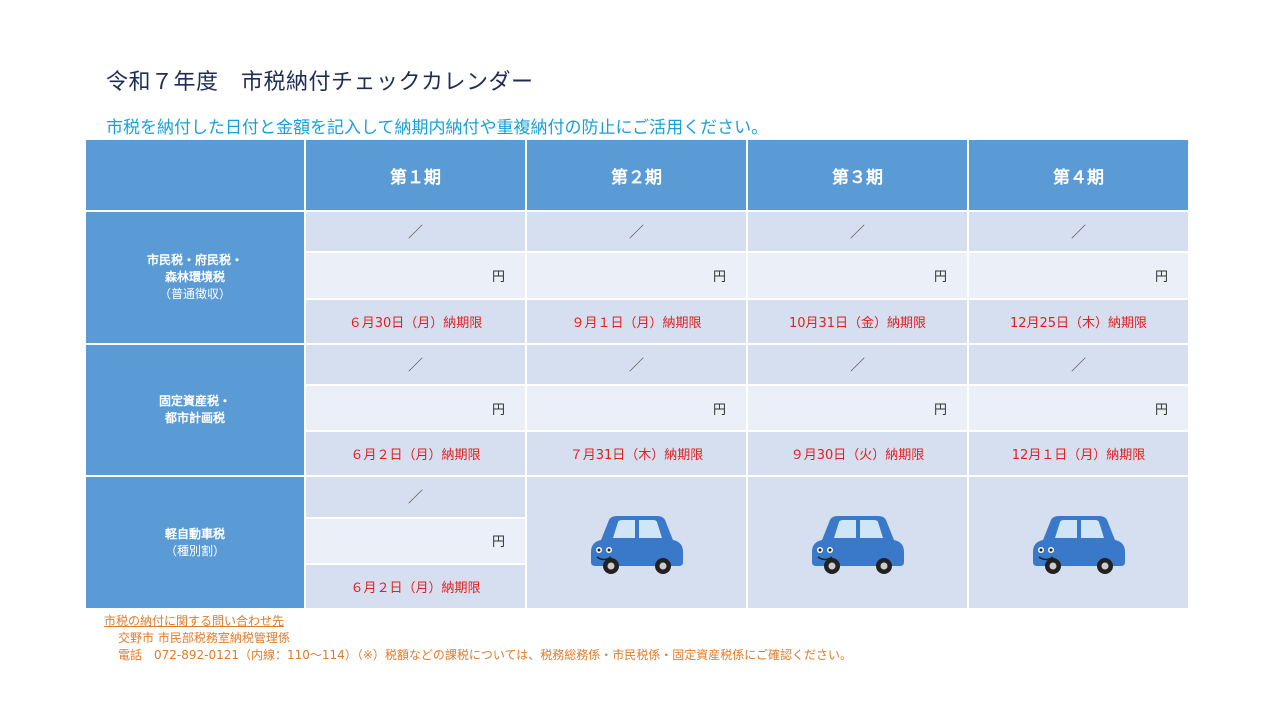  Describe the element at coordinates (194, 294) in the screenshot. I see `tax-note: （普通徴収）` at that location.